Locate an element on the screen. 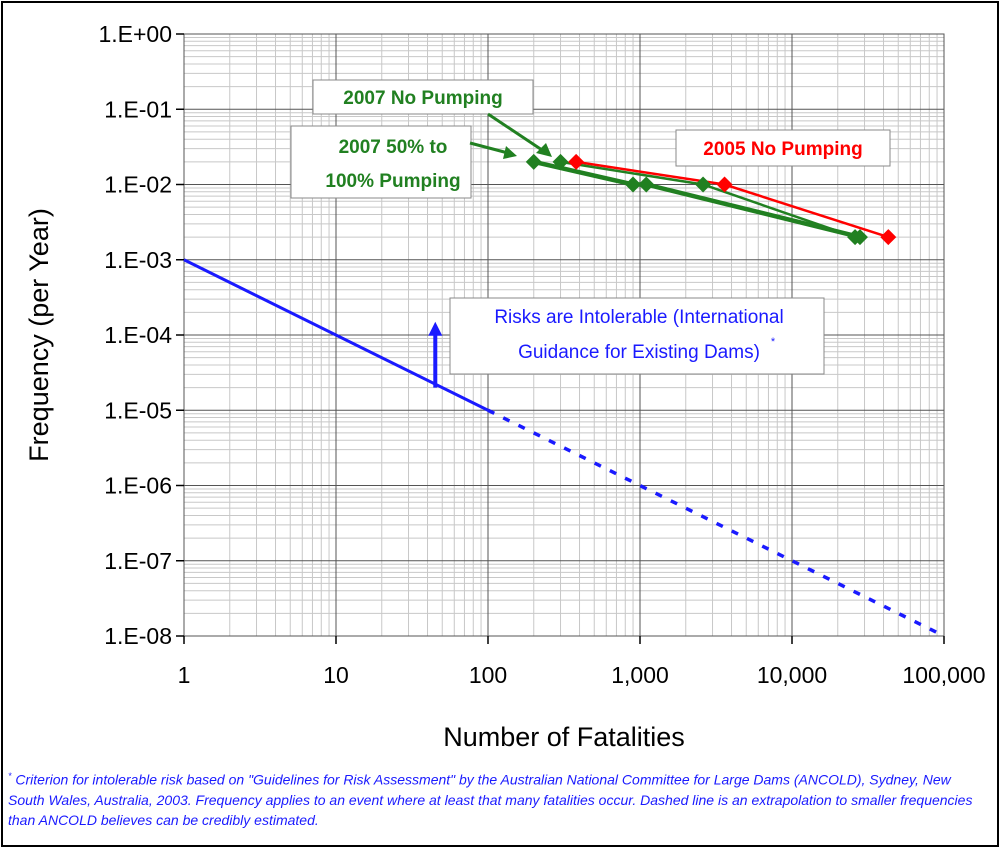  x-tick-label: 1 is located at coordinates (184, 675).